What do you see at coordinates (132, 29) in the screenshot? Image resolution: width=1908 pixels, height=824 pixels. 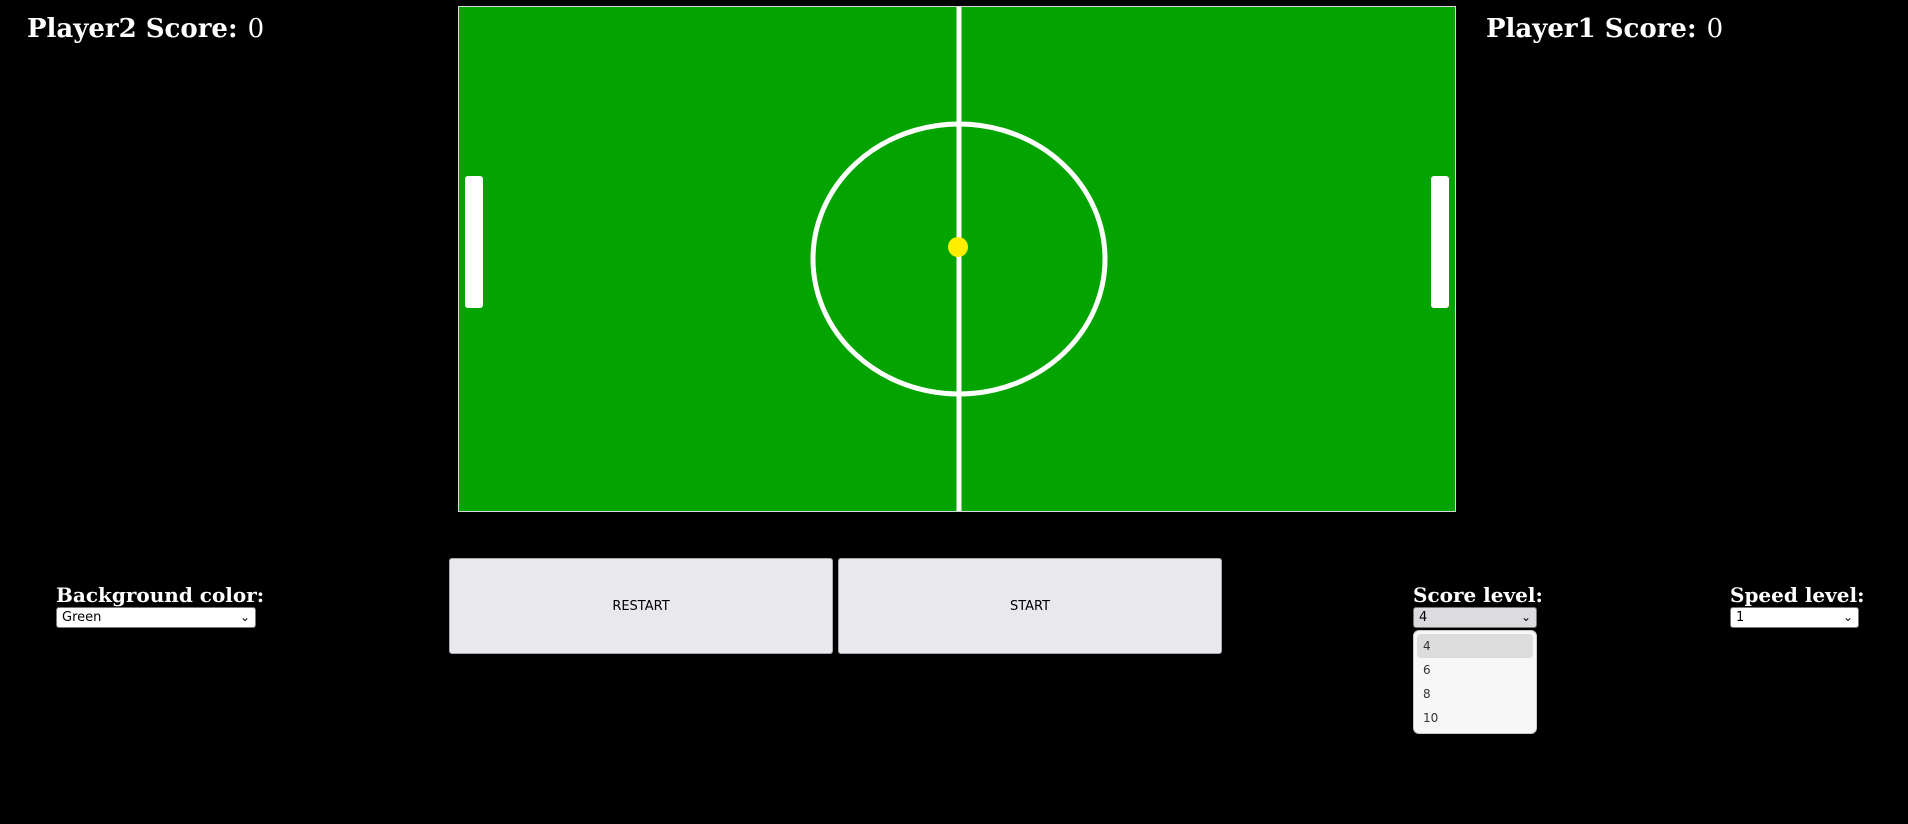 I see `player2-score-label: Player2 Score:` at bounding box center [132, 29].